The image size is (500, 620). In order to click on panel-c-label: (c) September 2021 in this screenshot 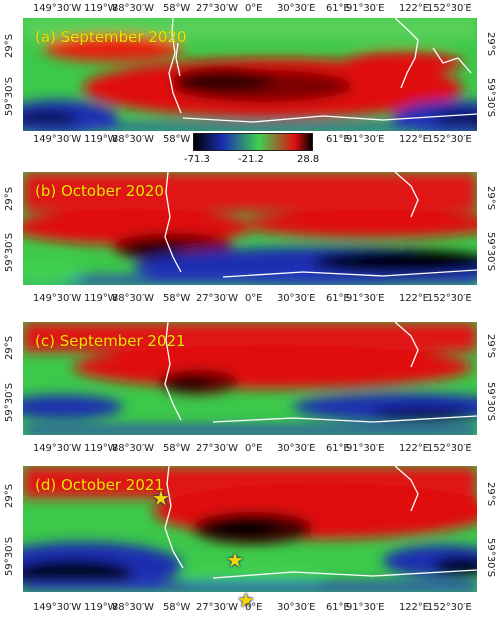, I will do `click(110, 341)`.